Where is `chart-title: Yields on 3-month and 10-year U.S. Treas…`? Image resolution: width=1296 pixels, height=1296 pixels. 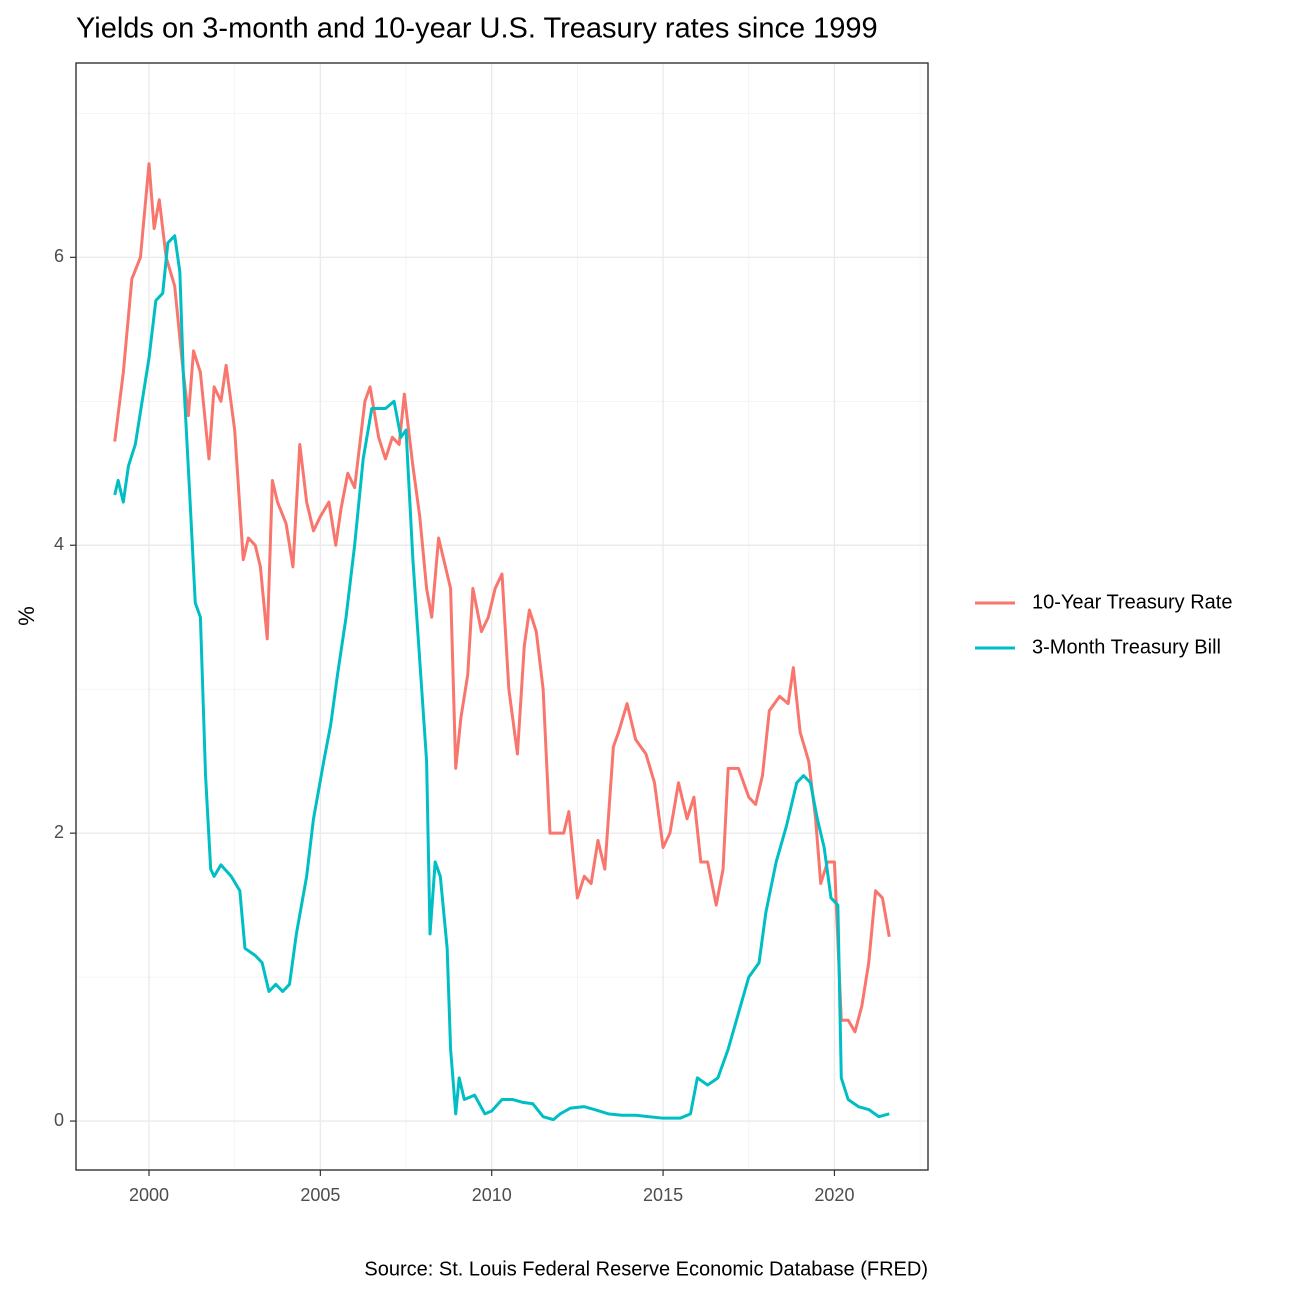
chart-title: Yields on 3-month and 10-year U.S. Treas… is located at coordinates (477, 29).